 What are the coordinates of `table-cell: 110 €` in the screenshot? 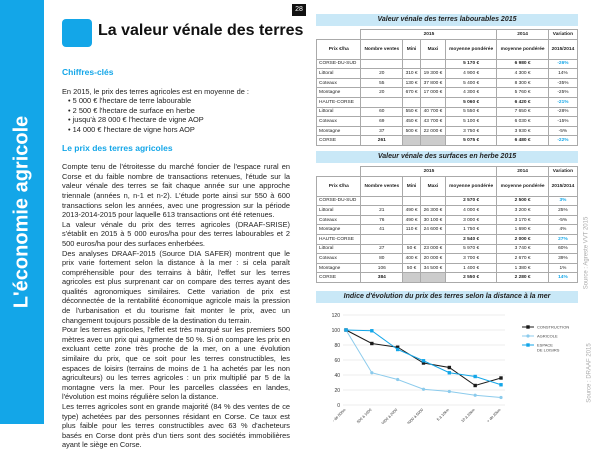 It's located at (412, 229).